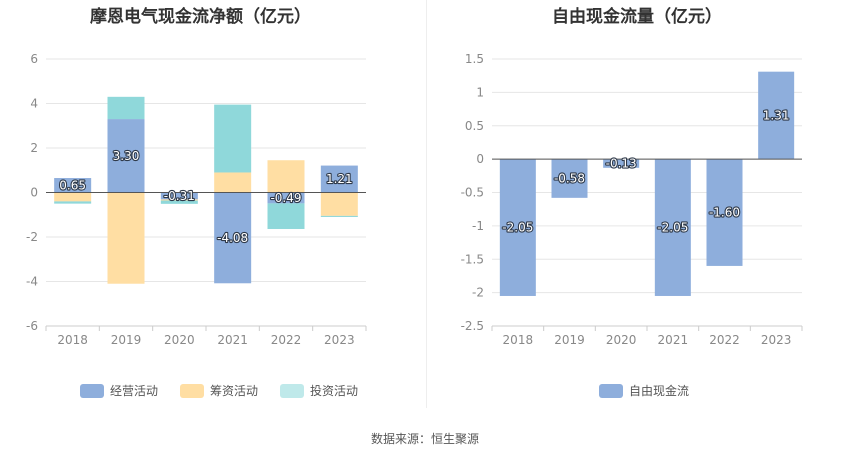 The height and width of the screenshot is (459, 850). Describe the element at coordinates (233, 182) in the screenshot. I see `bar-筹资活动-2021` at that location.